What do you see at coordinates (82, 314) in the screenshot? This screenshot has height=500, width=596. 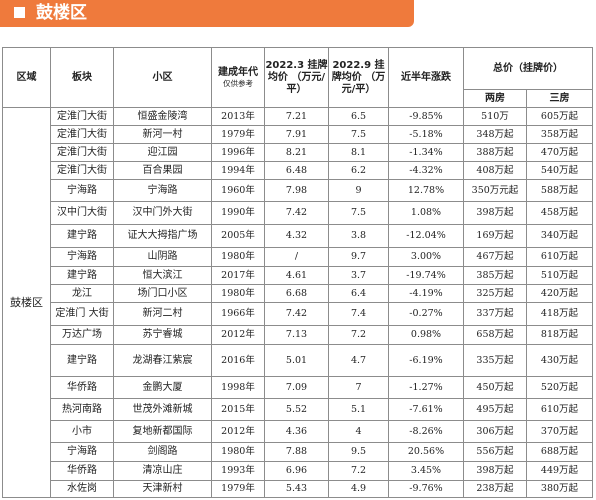 I see `cell-block: 定淮门 大街` at bounding box center [82, 314].